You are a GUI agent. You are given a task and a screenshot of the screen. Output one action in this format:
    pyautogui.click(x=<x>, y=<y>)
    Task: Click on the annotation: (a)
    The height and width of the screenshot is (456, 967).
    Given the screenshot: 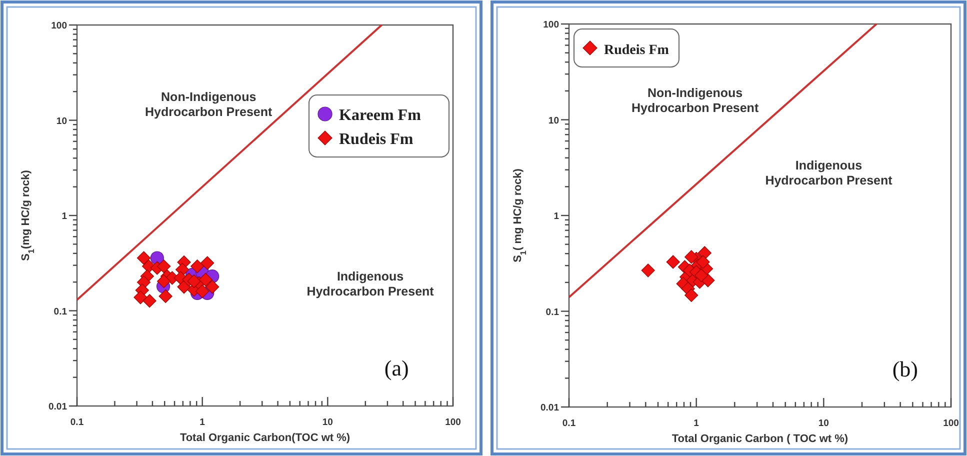 What is the action you would take?
    pyautogui.click(x=396, y=368)
    